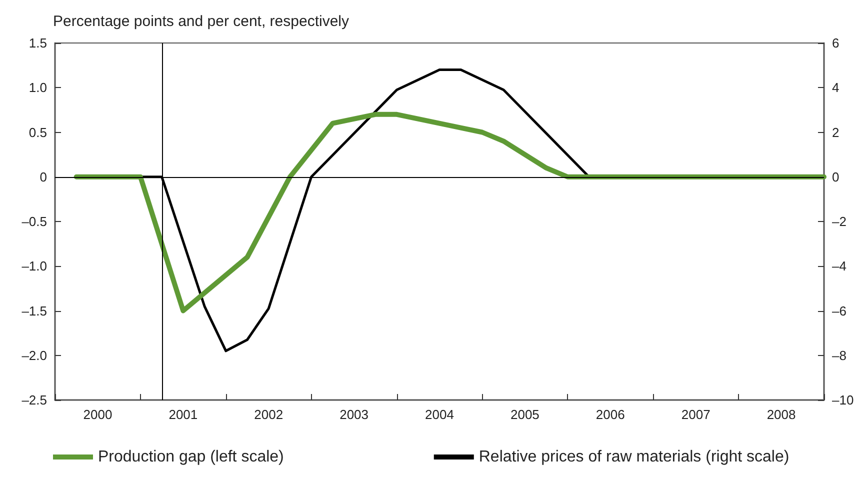 The height and width of the screenshot is (492, 868). Describe the element at coordinates (97, 414) in the screenshot. I see `x-tick-label: 2000` at that location.